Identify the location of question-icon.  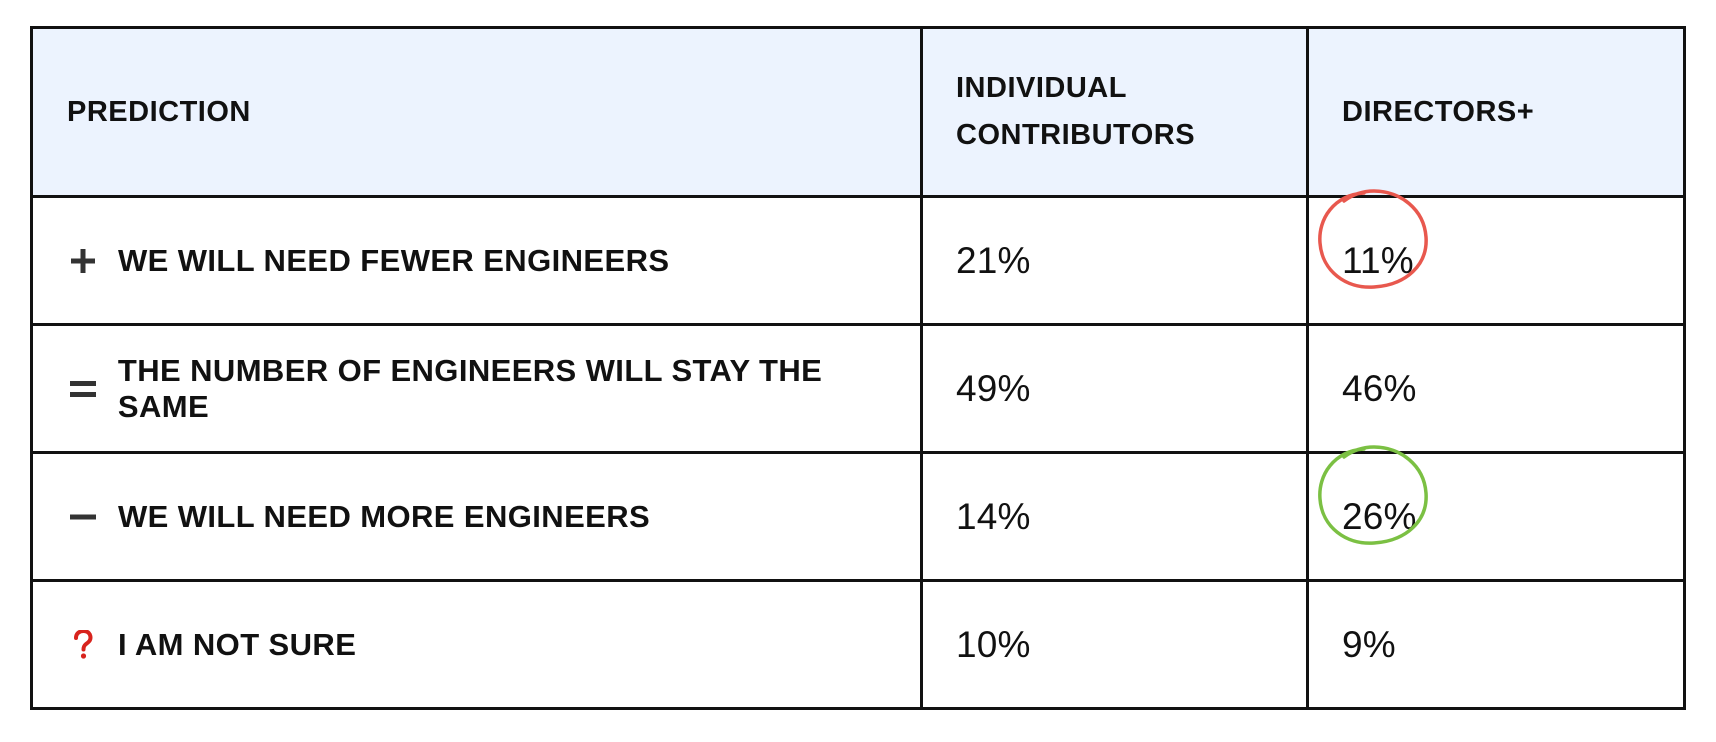
(83, 645).